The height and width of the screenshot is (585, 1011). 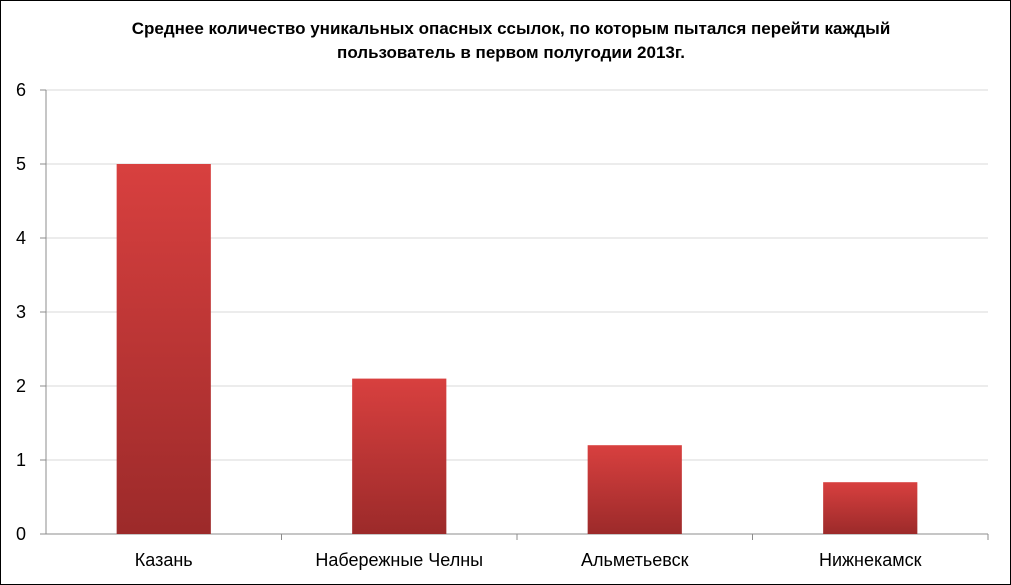 I want to click on y-tick-label: 5, so click(x=21, y=164).